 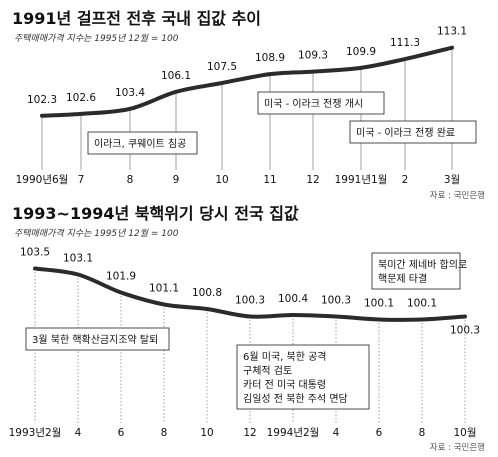 I want to click on x-tick-label: 9, so click(x=176, y=180).